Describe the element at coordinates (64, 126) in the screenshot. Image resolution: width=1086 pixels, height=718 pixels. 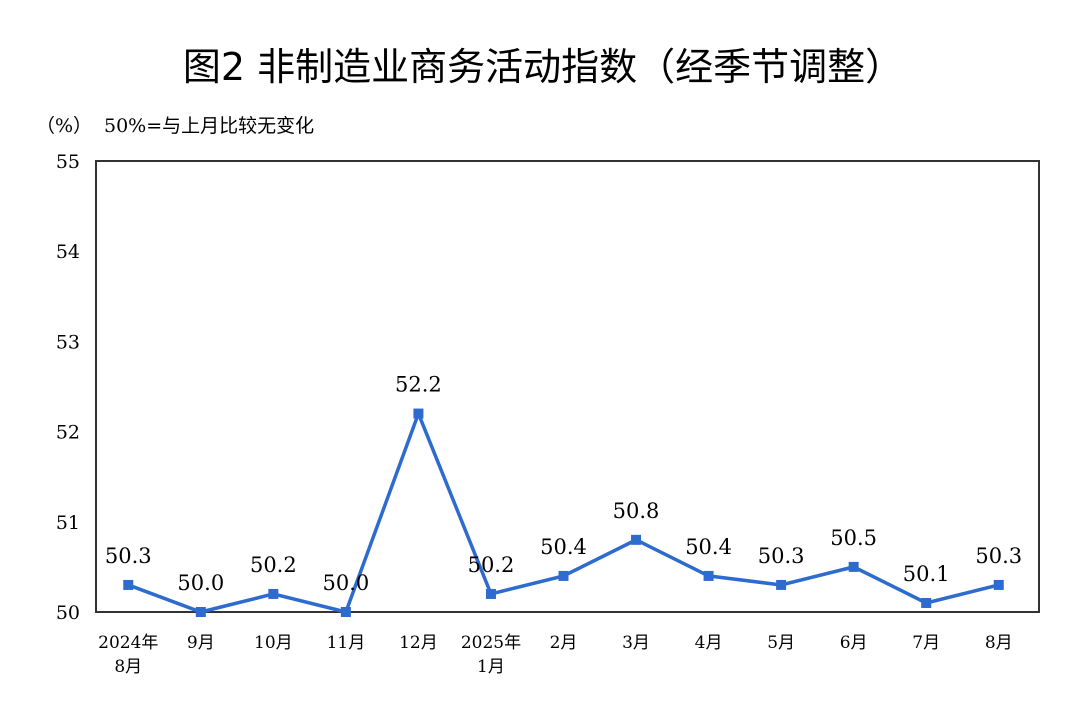
I see `unit-label: （%）` at that location.